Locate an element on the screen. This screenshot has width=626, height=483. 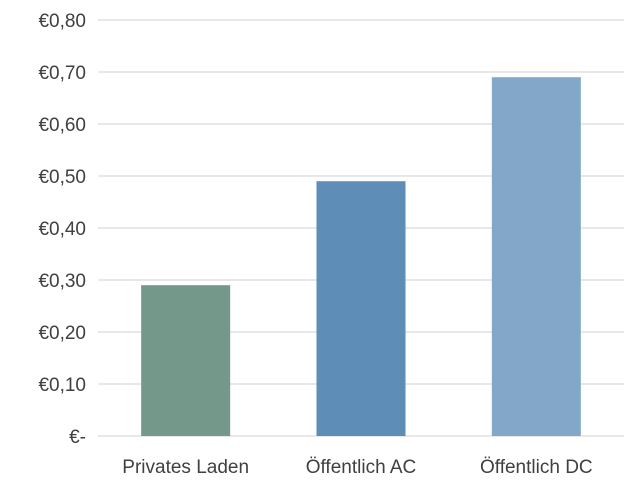
y-tick-label: €0,10 is located at coordinates (62, 385).